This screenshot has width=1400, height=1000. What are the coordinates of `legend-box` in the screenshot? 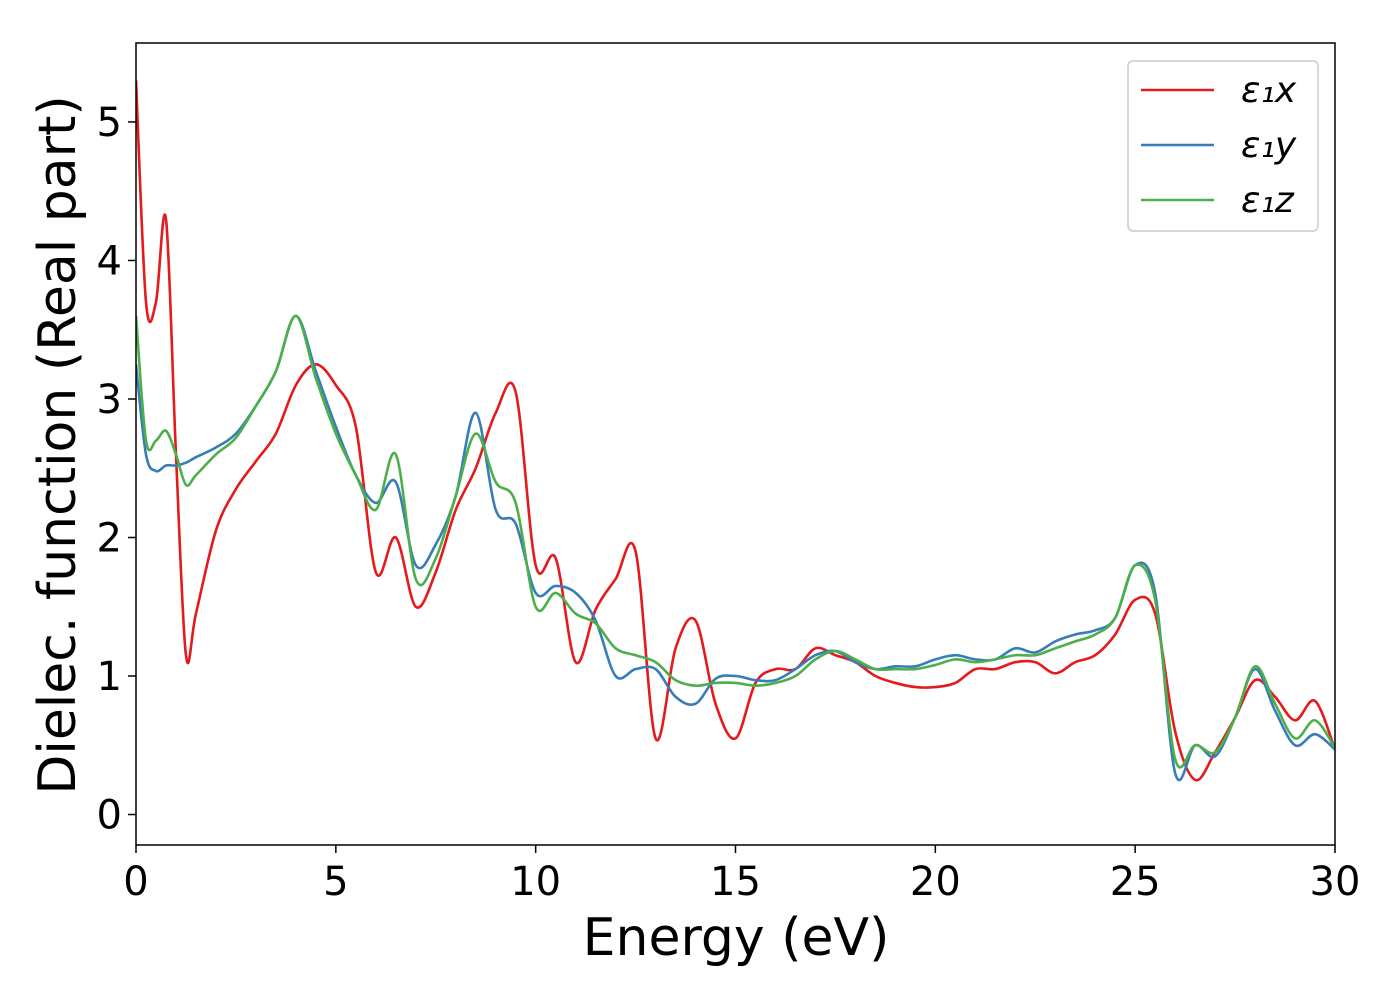 It's located at (1223, 146).